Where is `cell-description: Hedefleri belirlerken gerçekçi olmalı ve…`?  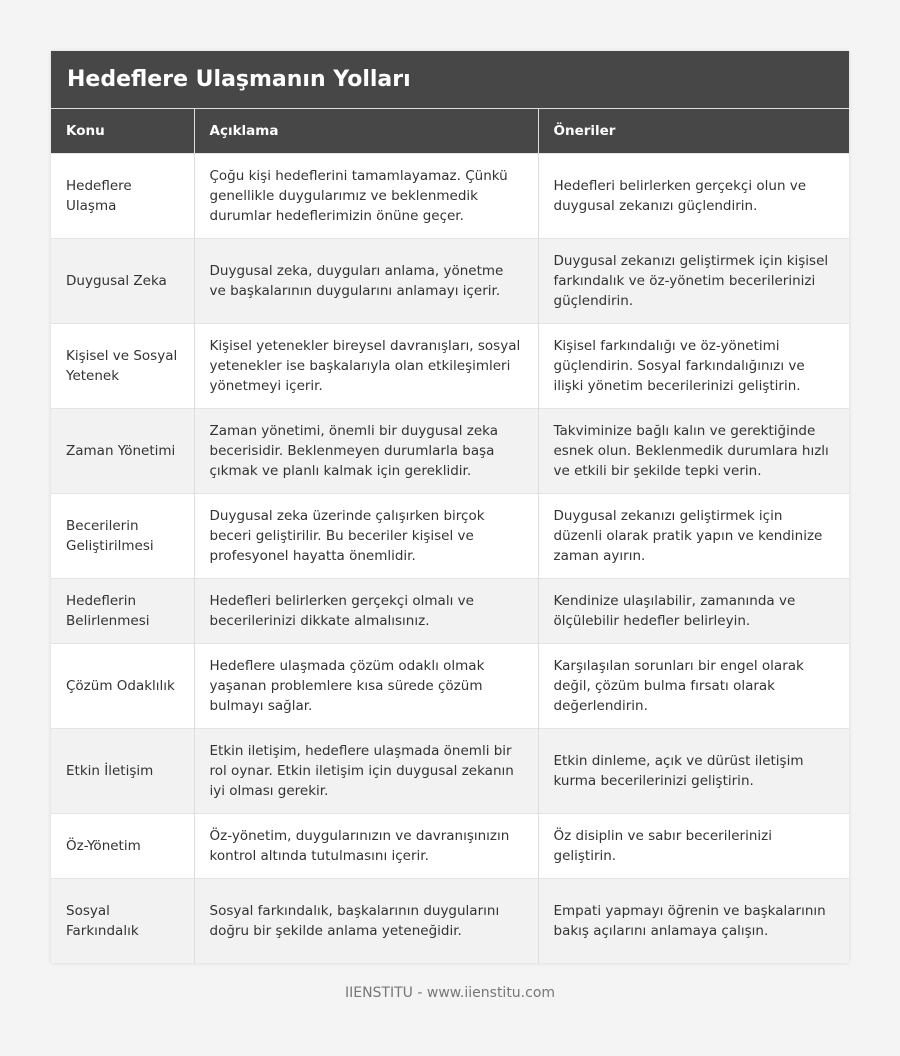 cell-description: Hedefleri belirlerken gerçekçi olmalı ve… is located at coordinates (366, 611).